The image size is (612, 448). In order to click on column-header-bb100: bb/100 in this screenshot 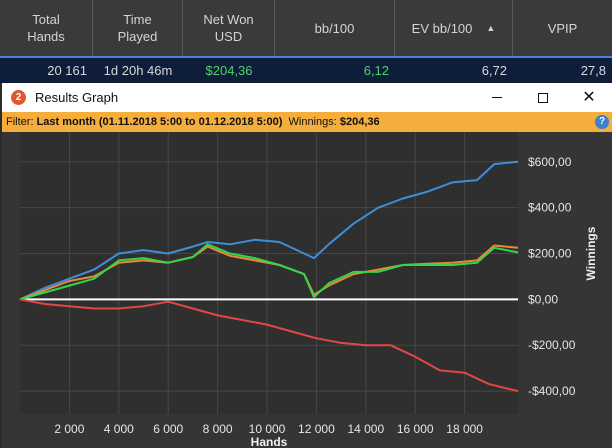, I will do `click(335, 28)`.